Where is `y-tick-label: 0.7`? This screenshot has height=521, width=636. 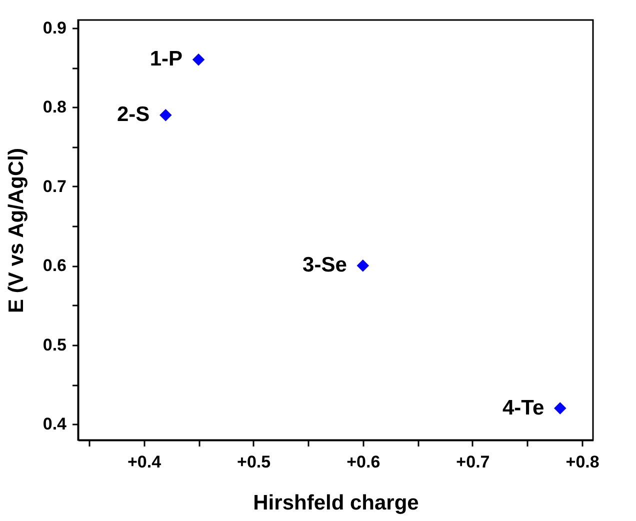
y-tick-label: 0.7 is located at coordinates (54, 186).